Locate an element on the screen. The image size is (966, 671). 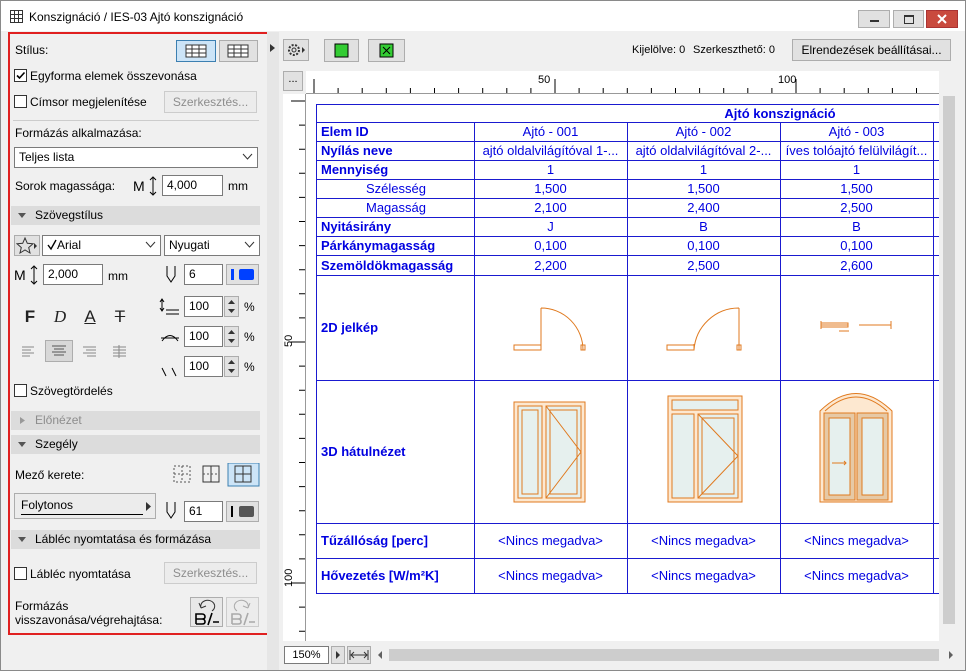
header-checkbox is located at coordinates (20, 101).